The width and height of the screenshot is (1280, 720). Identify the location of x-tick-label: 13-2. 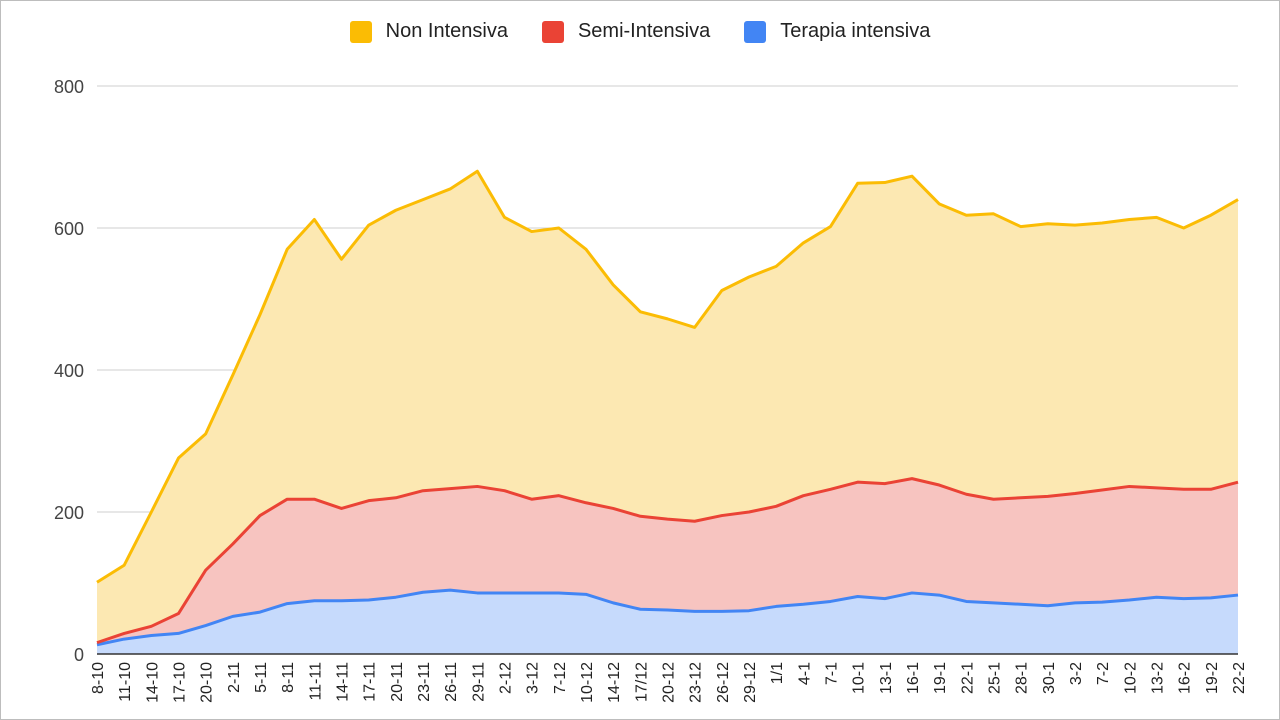
(1158, 678).